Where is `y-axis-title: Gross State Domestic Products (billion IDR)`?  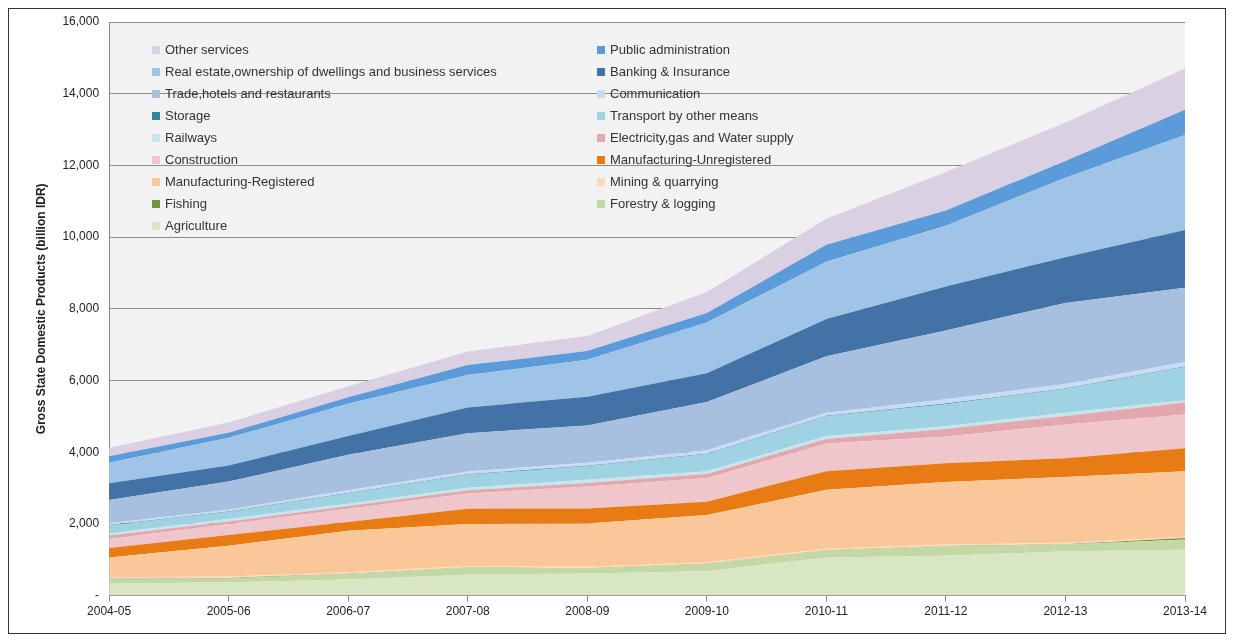
y-axis-title: Gross State Domestic Products (billion IDR) is located at coordinates (40, 309).